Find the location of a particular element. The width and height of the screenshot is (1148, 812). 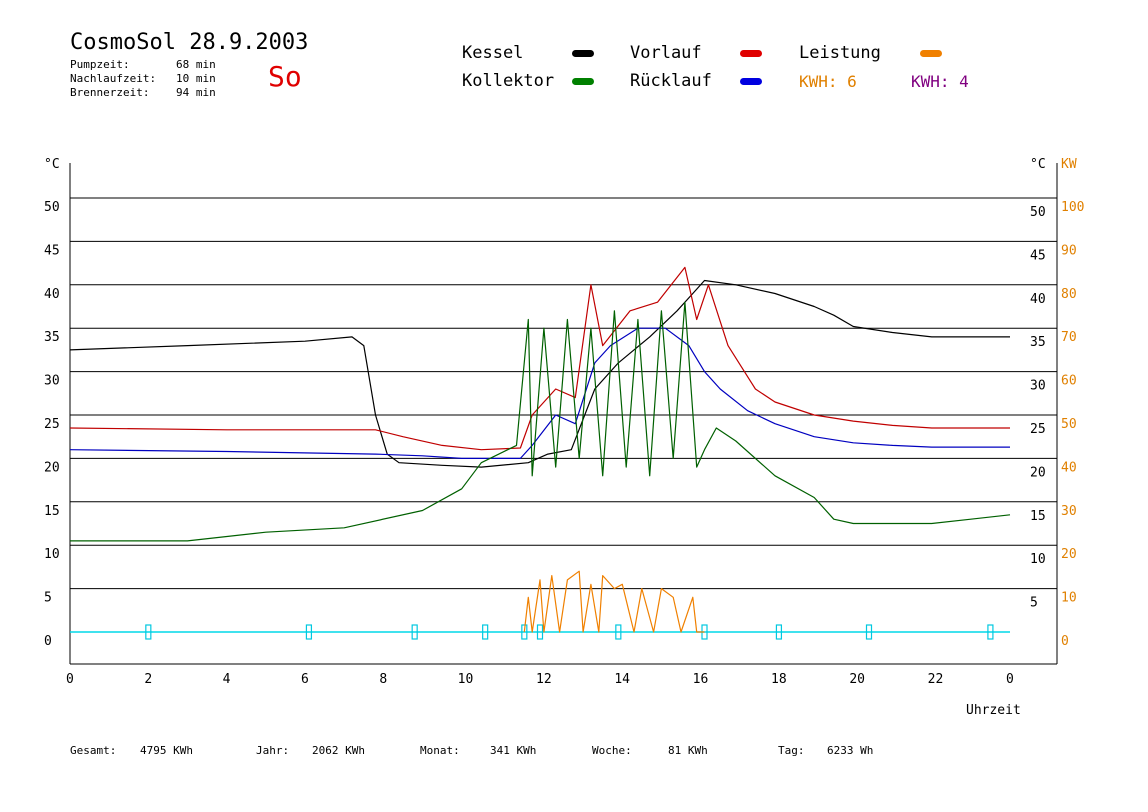

legend-label-ruecklauf: Rücklauf is located at coordinates (671, 81).